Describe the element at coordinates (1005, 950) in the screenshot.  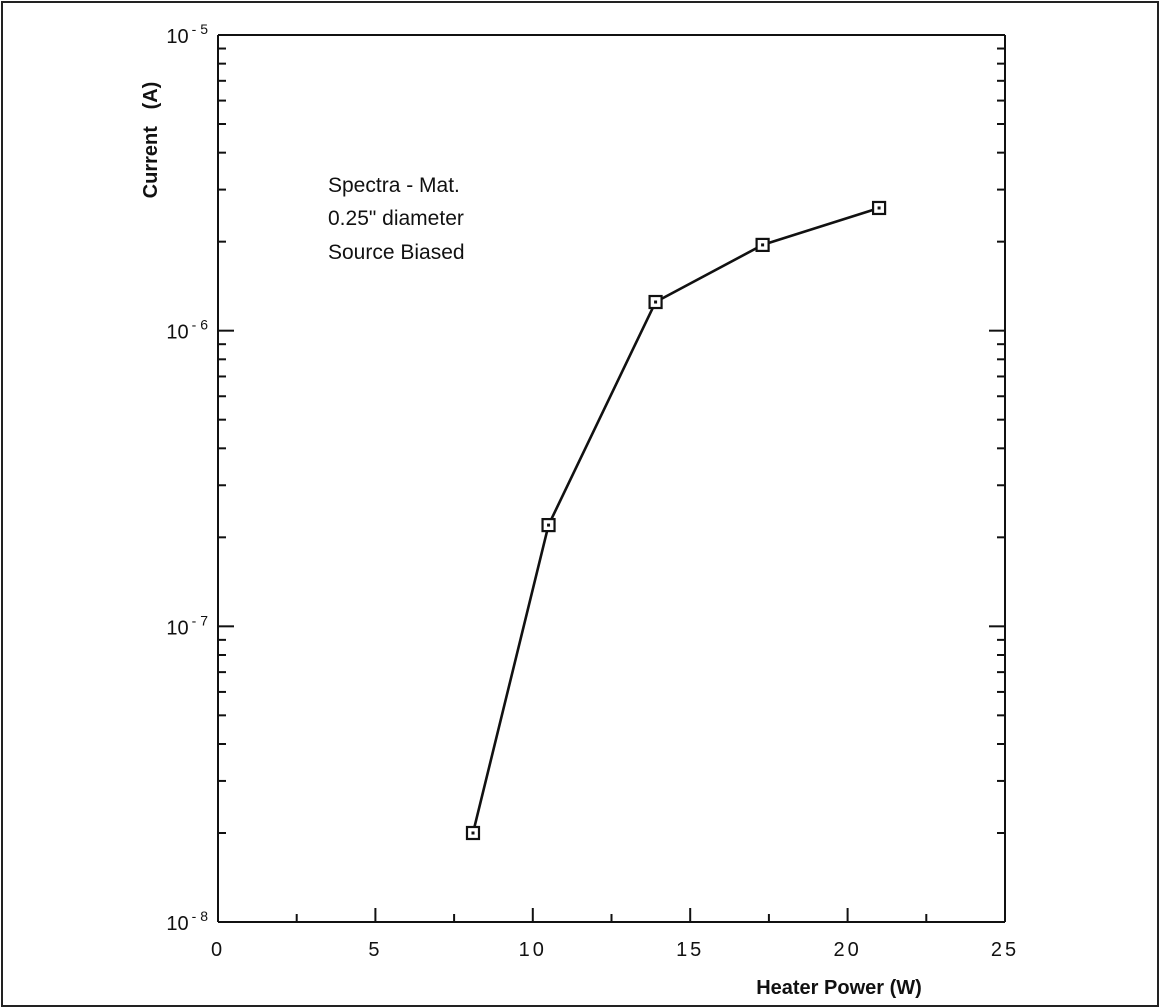
I see `x-tick-label: 25` at that location.